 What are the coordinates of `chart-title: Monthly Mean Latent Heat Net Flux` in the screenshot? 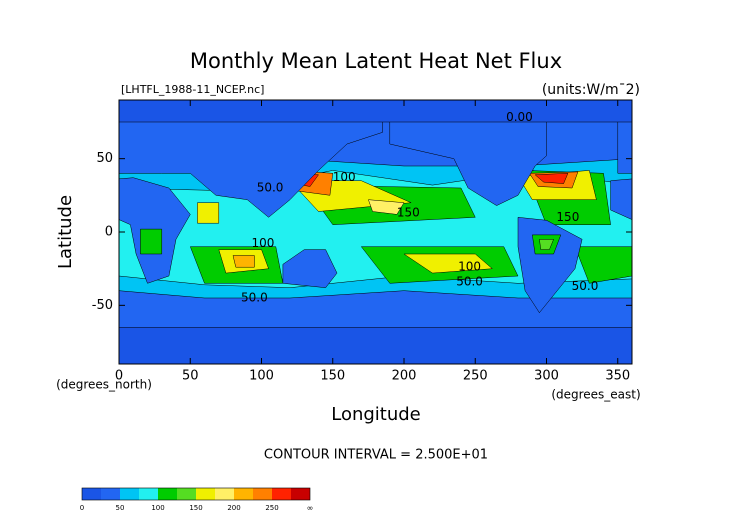 It's located at (376, 61).